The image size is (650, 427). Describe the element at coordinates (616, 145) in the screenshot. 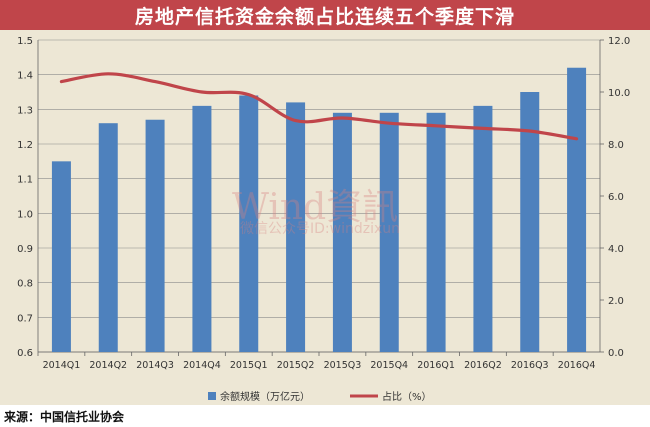

I see `y-right-tick-label: 8.0` at that location.